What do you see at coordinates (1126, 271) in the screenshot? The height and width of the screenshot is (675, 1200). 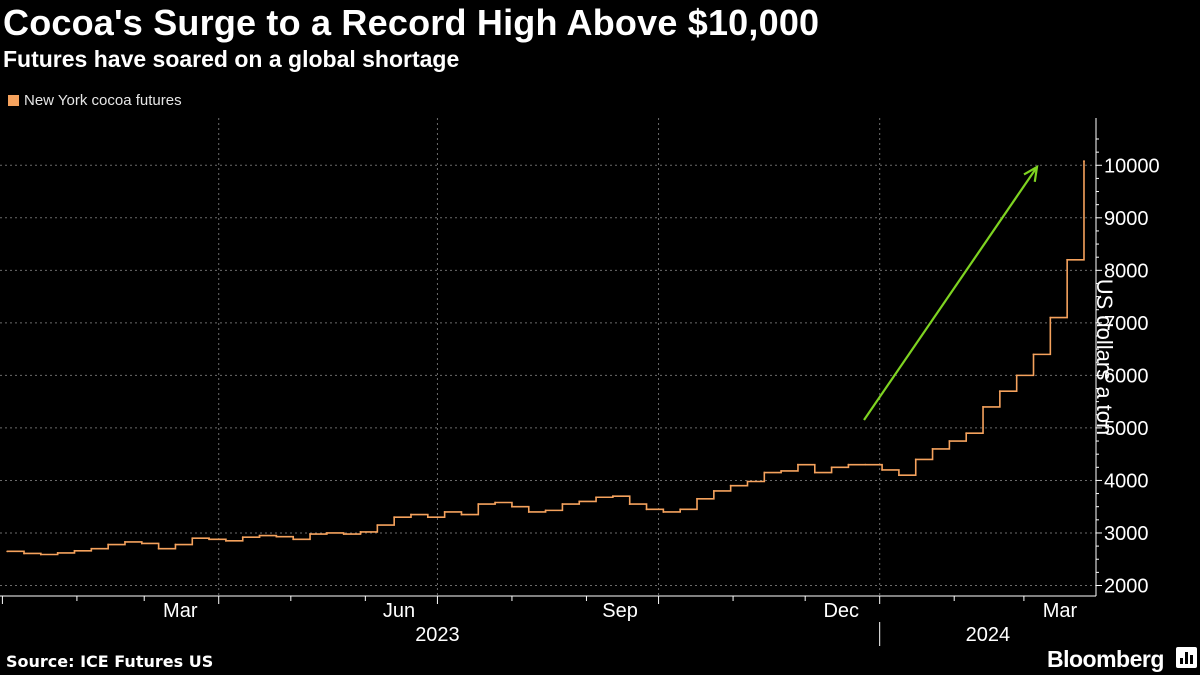 I see `y-tick-label: 8000` at bounding box center [1126, 271].